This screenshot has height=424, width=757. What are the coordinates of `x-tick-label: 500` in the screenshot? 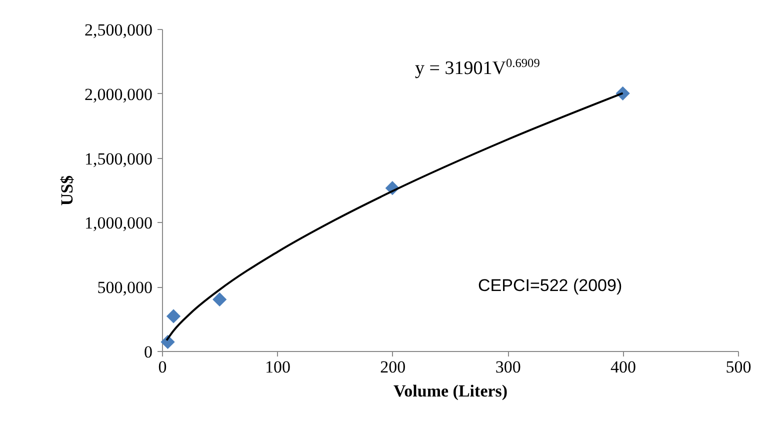 It's located at (739, 367).